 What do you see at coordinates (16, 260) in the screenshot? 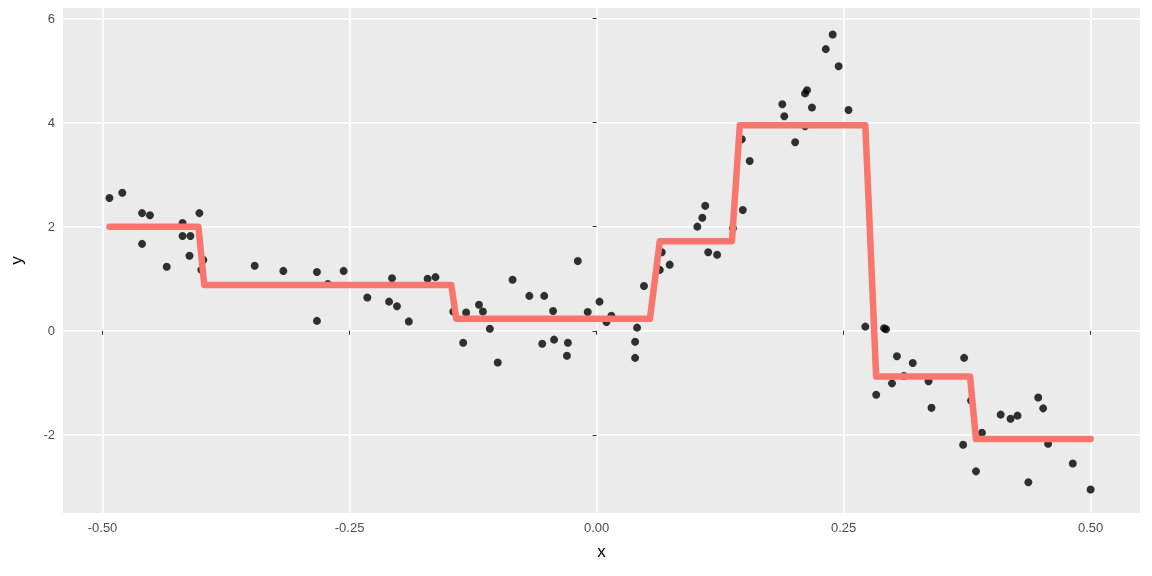
I see `y-axis-title: y` at bounding box center [16, 260].